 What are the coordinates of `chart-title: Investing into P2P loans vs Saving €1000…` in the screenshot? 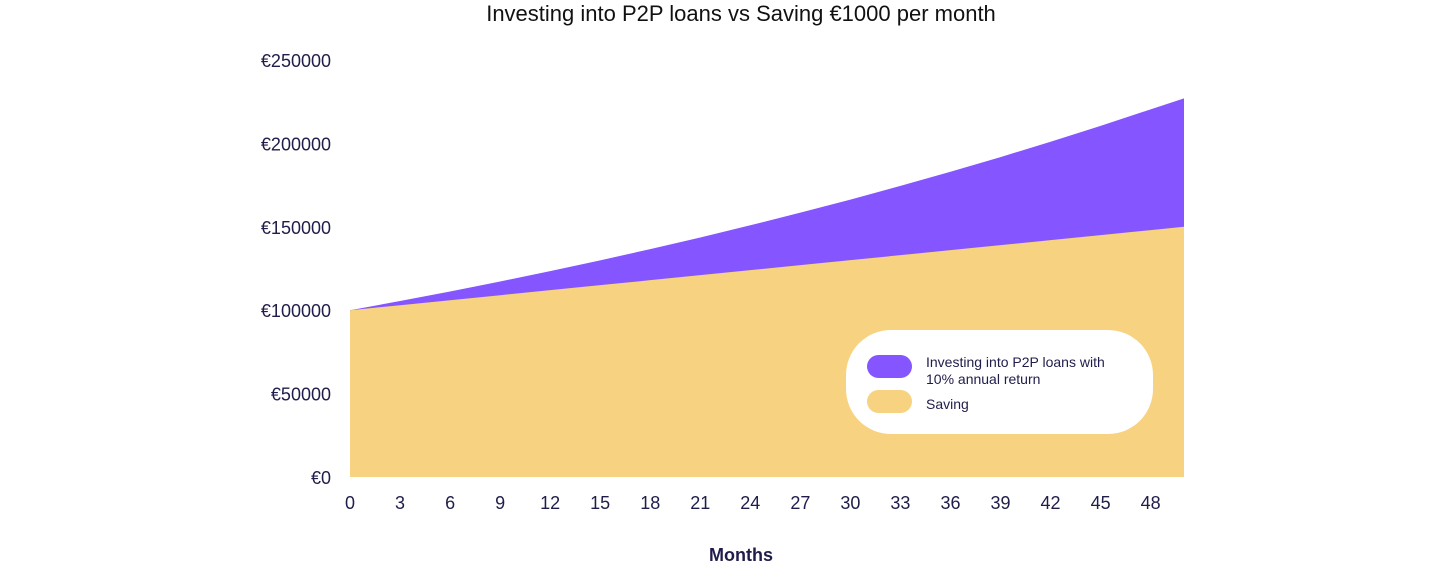 It's located at (741, 13).